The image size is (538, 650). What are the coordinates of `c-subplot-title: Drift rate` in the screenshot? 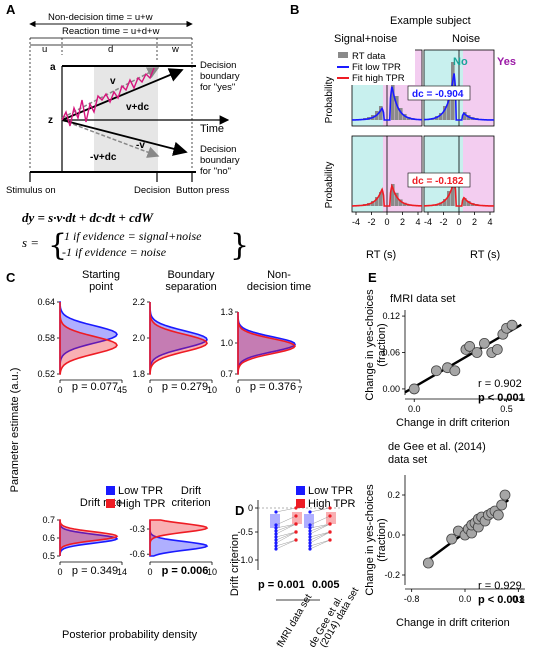 It's located at (101, 503).